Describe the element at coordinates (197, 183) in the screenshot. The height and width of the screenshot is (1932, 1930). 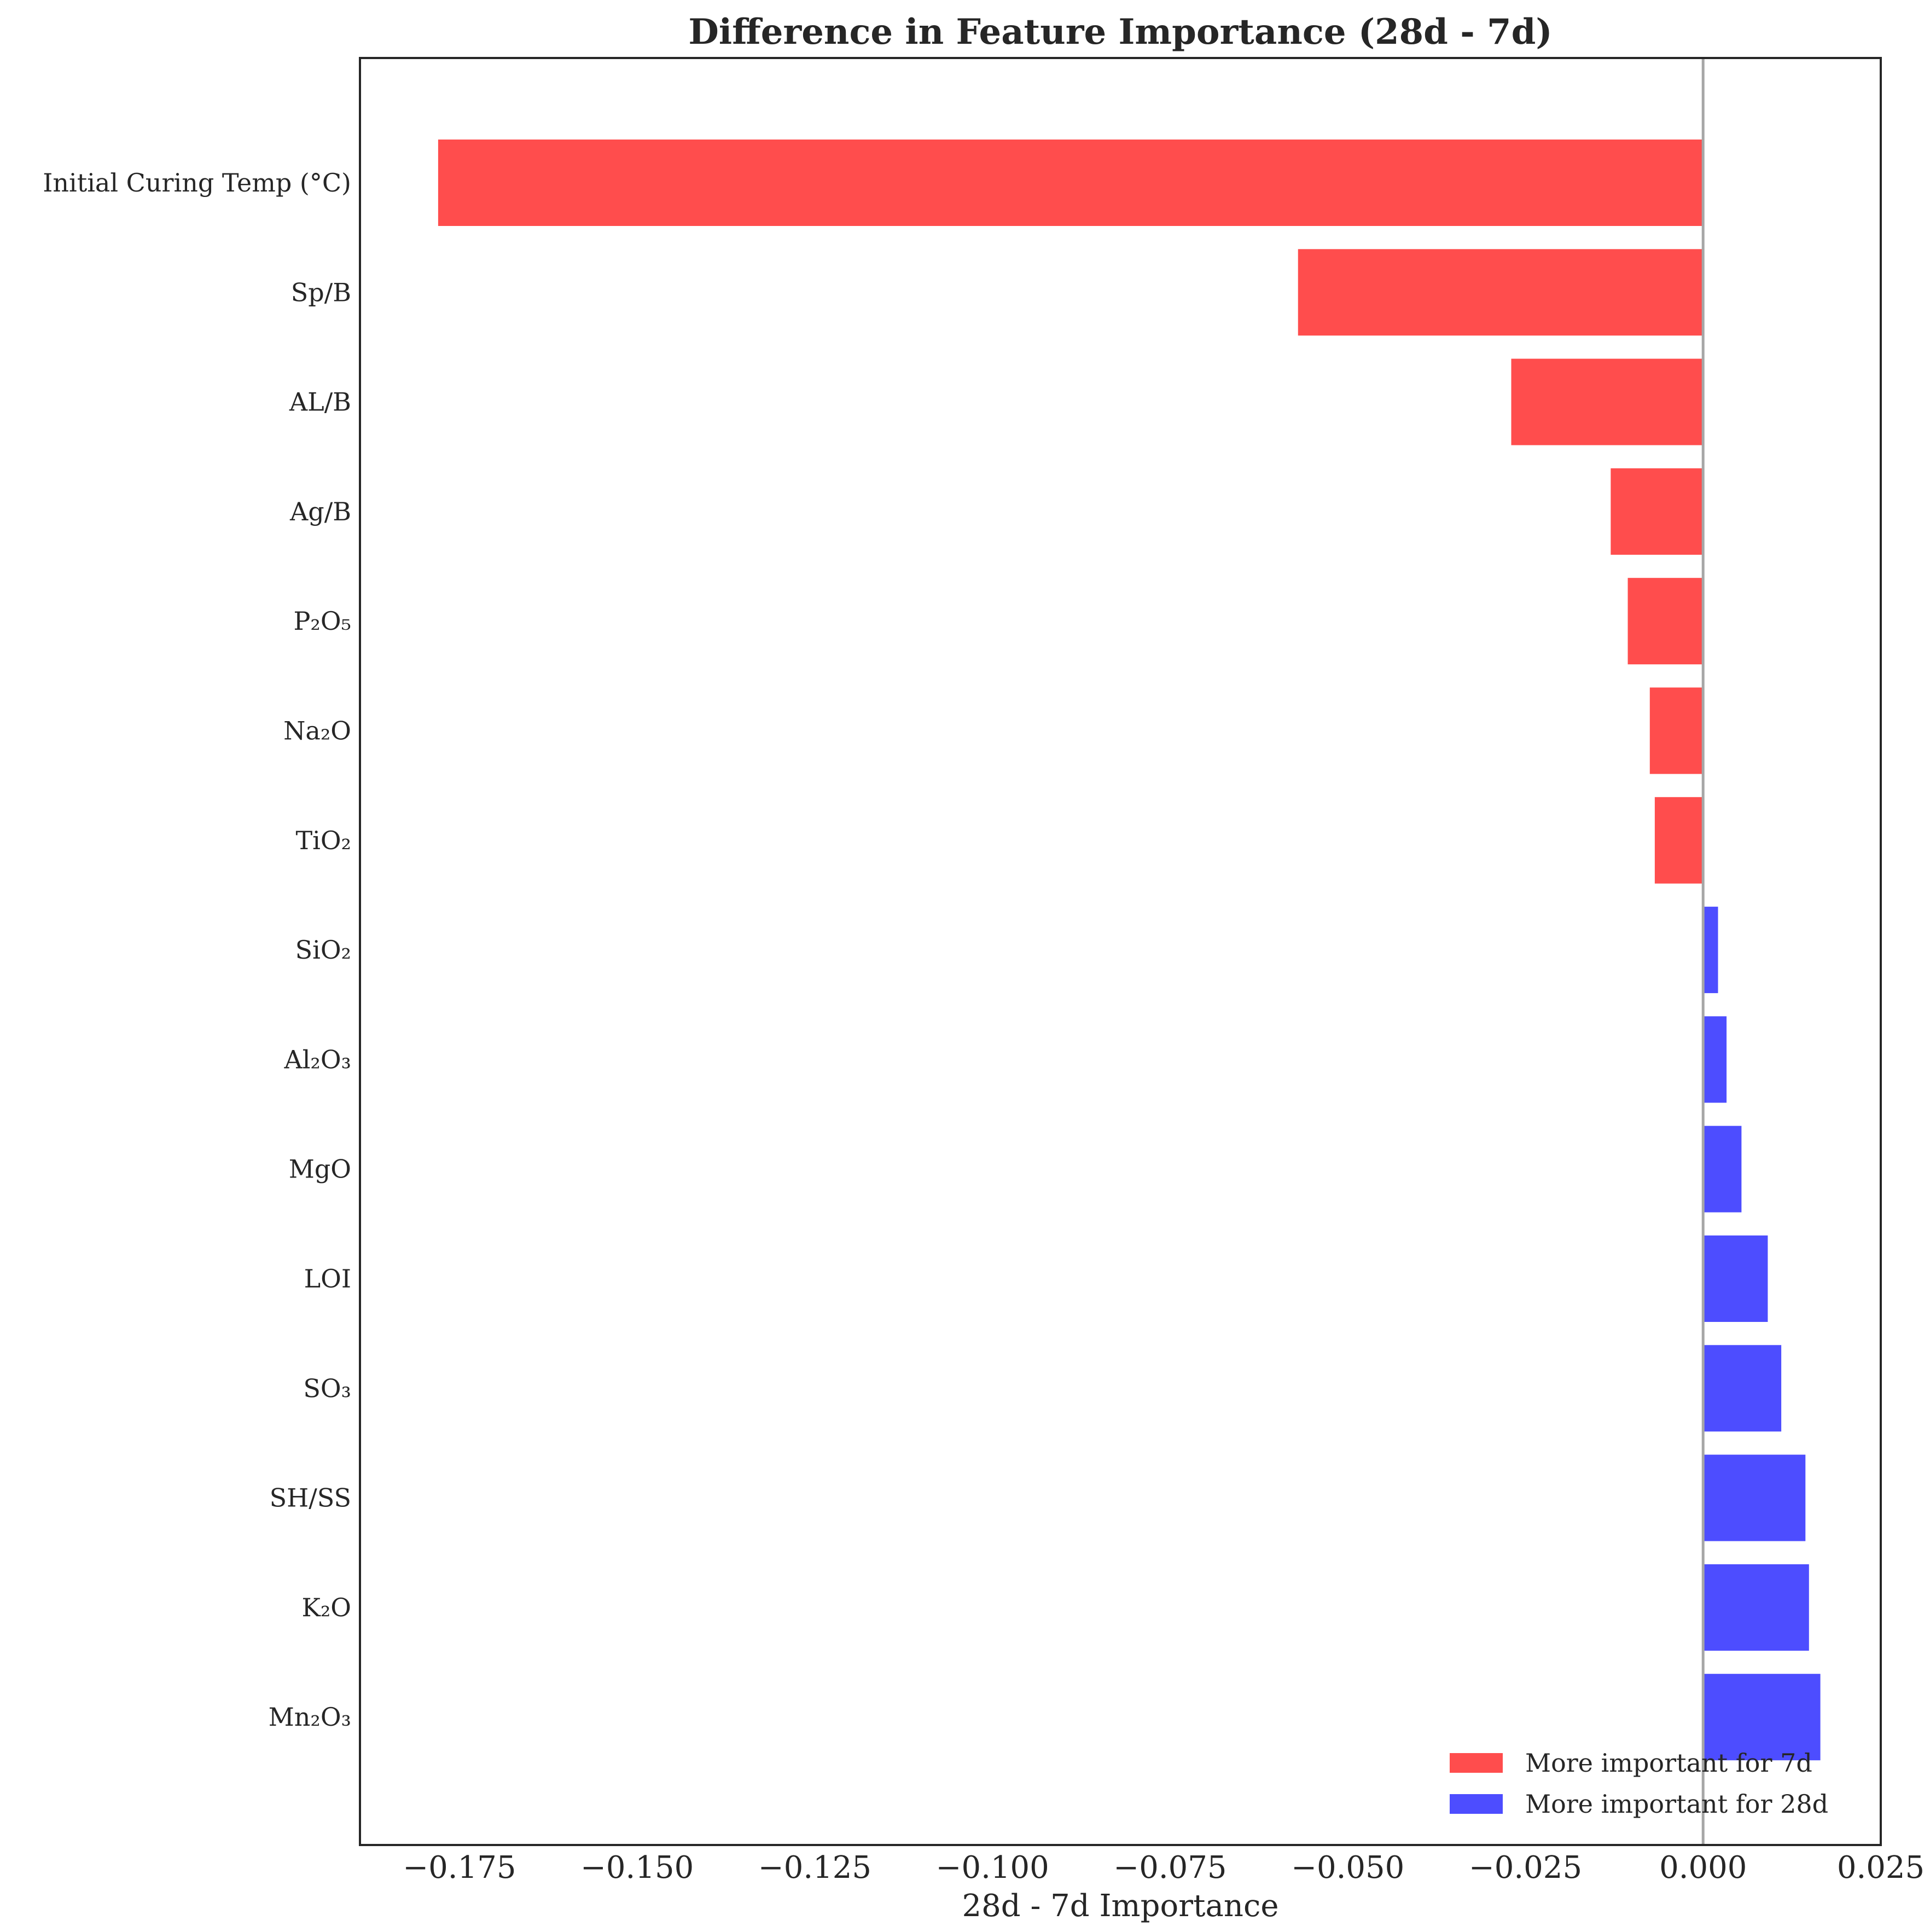
I see `y-tick-label: Initial Curing Temp (°C)` at that location.